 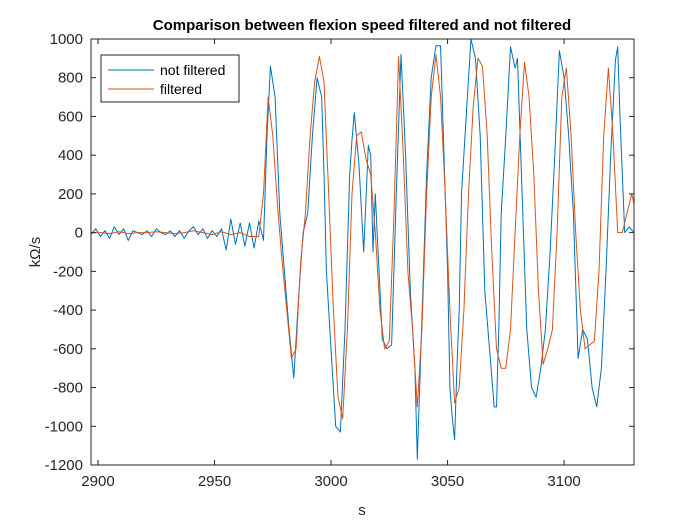 I want to click on legend-label-not-filtered: not filtered, so click(x=192, y=70).